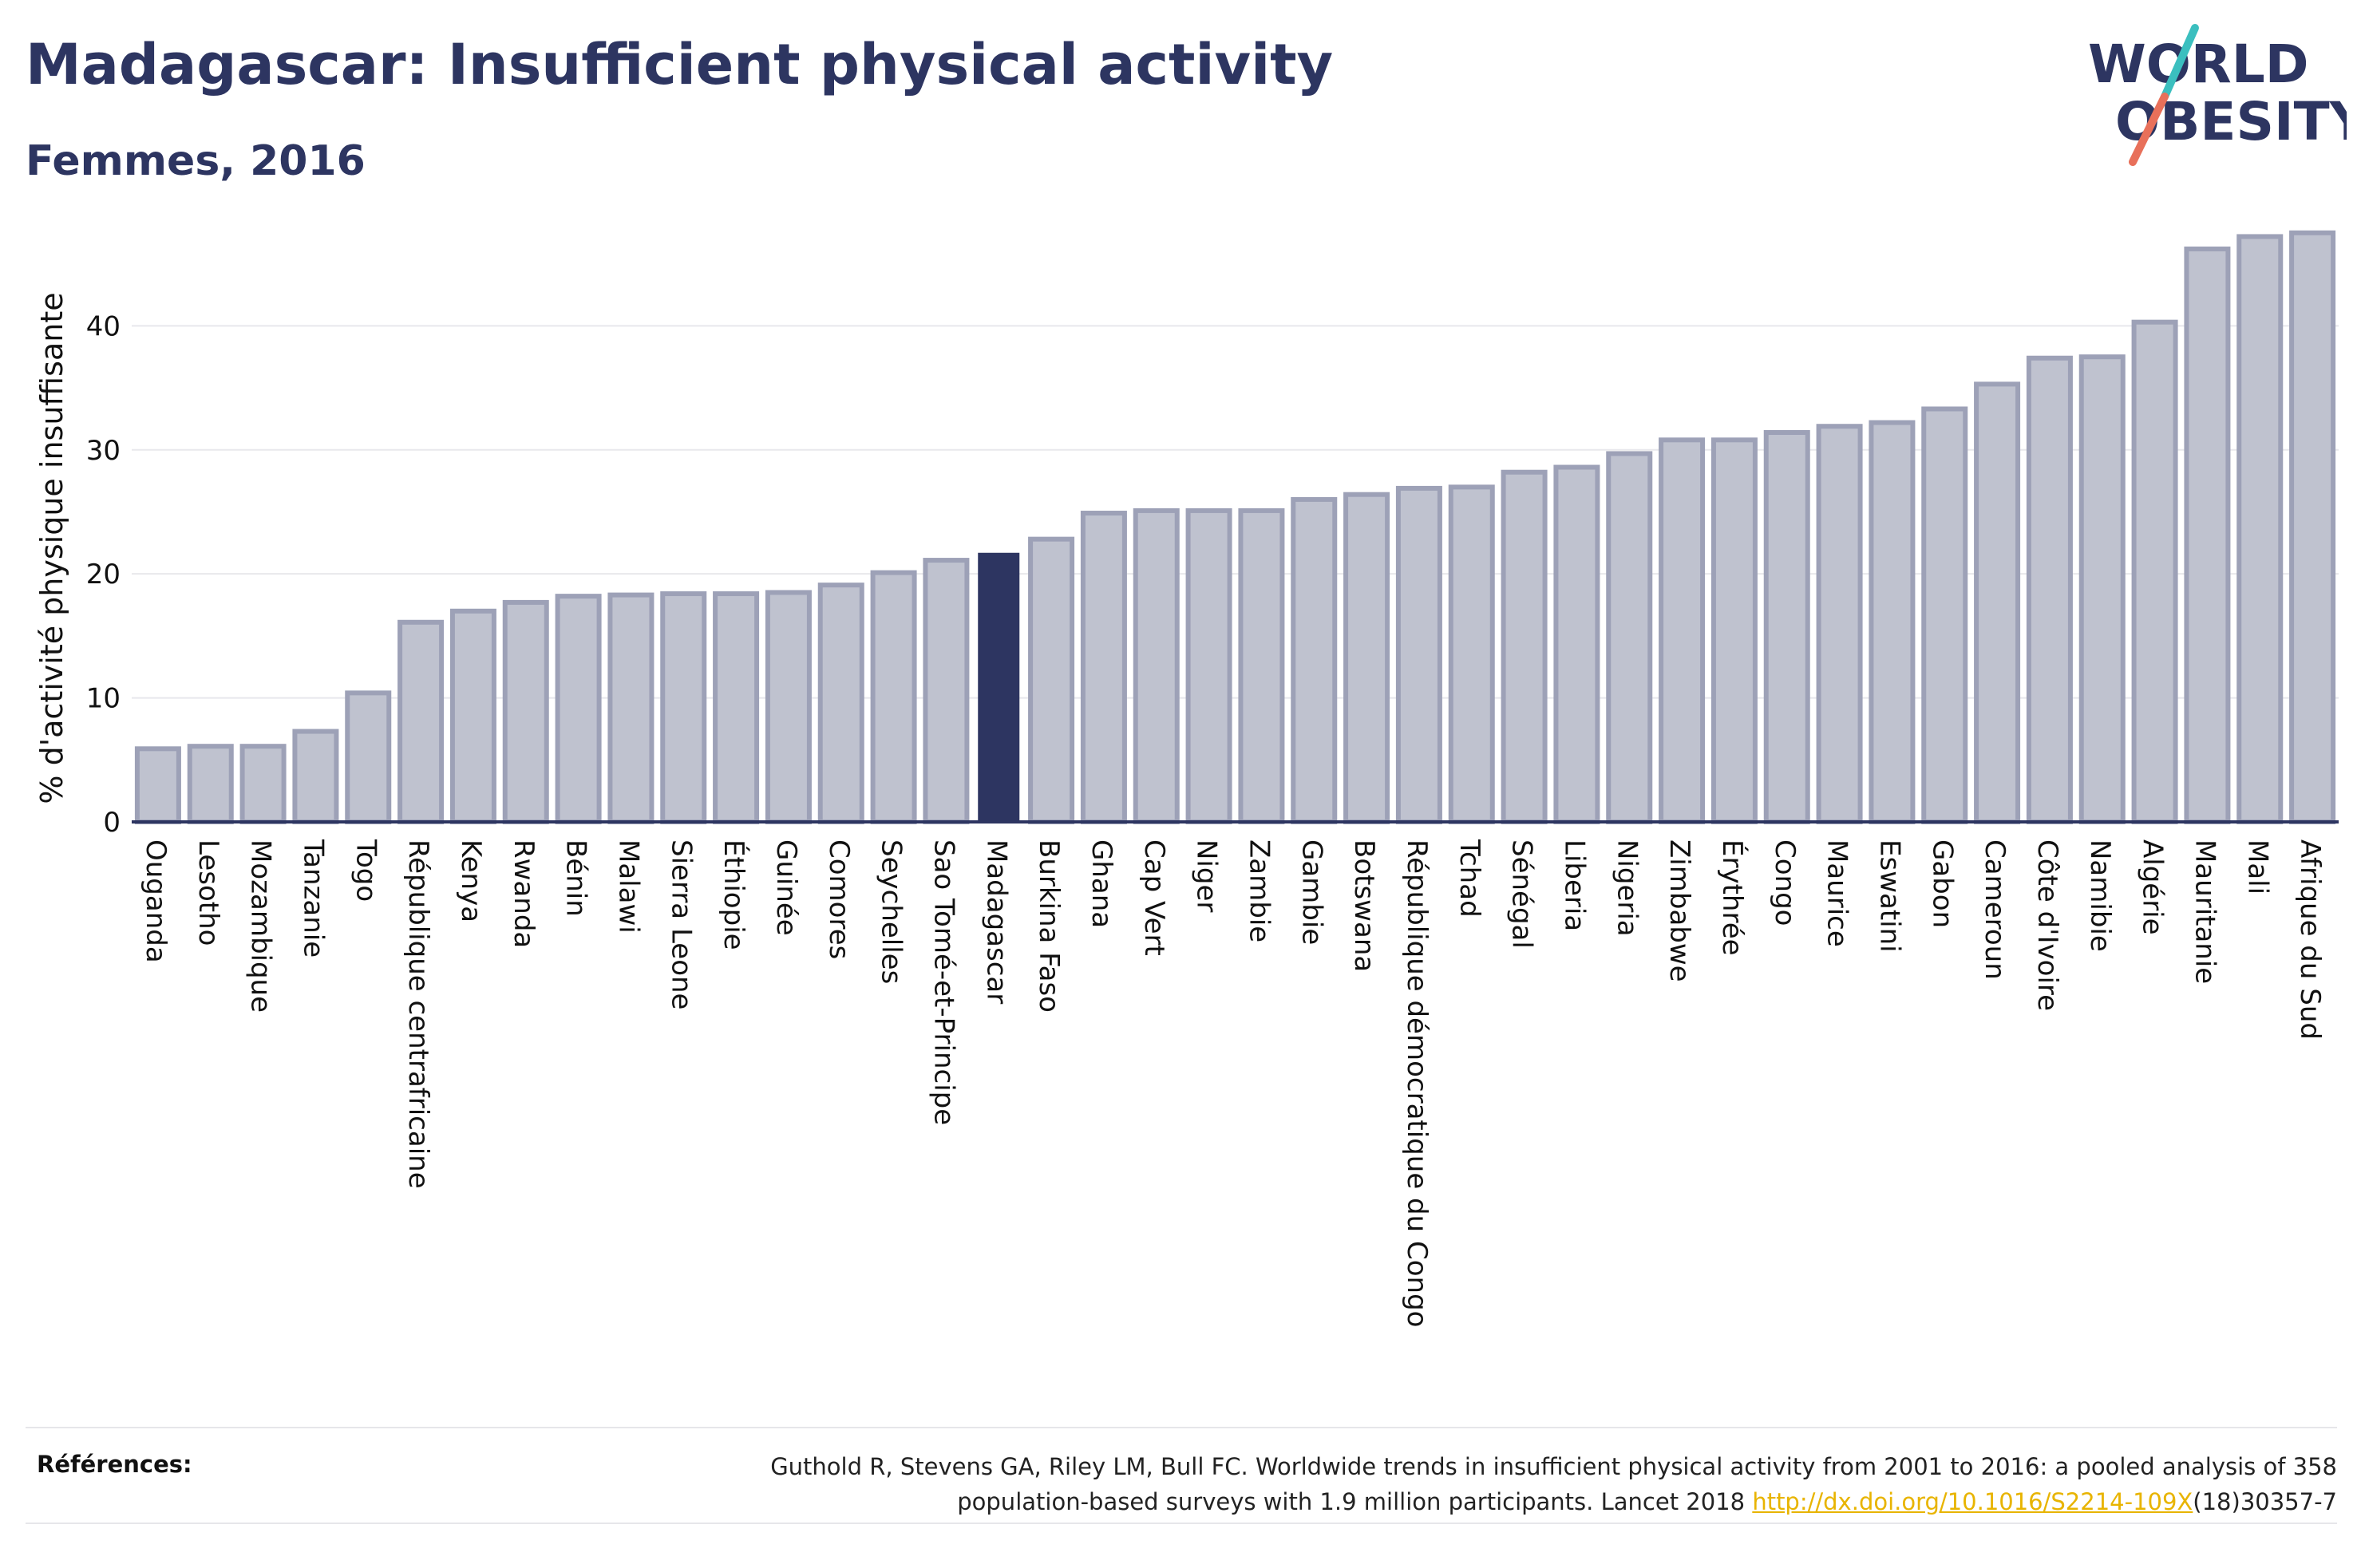 The image size is (2361, 1568). I want to click on x-tick-label: Mozambique, so click(261, 926).